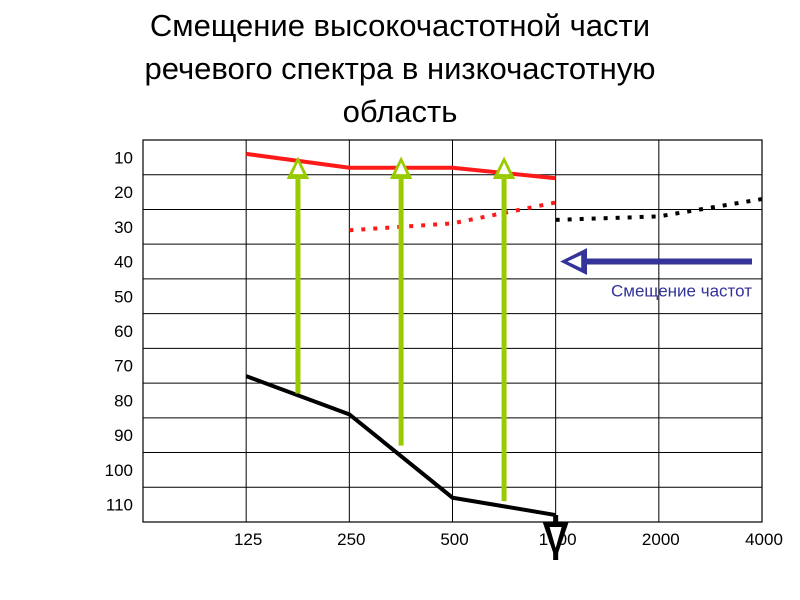  Describe the element at coordinates (123, 262) in the screenshot. I see `y-tick-label: 40` at that location.